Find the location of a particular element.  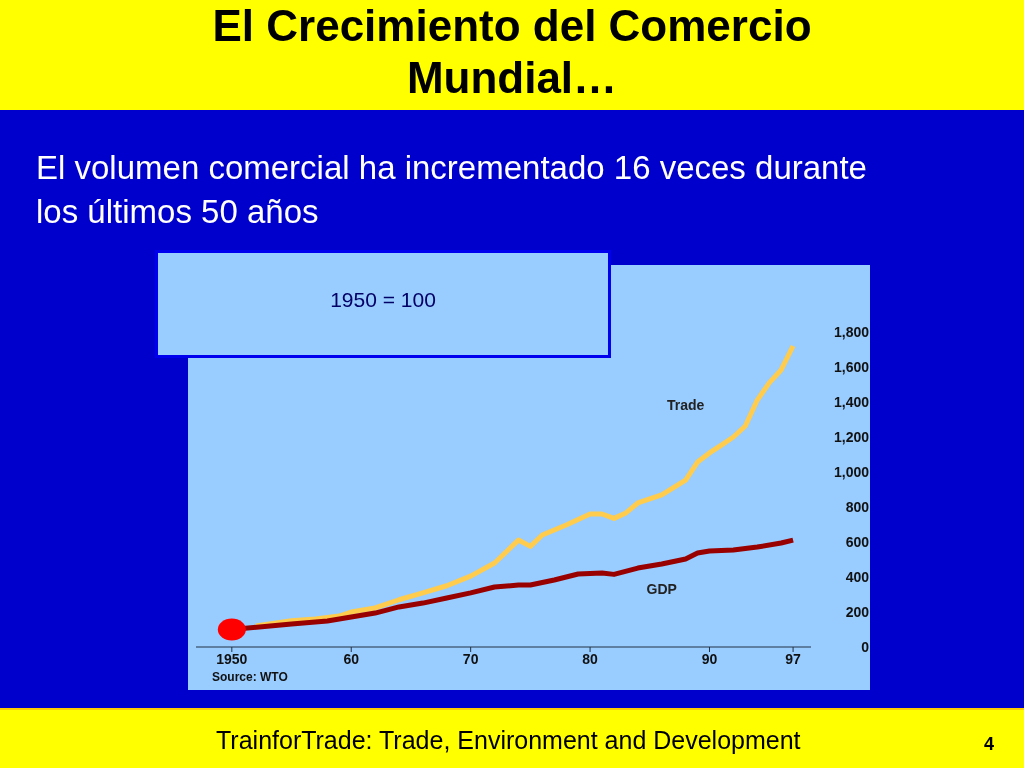

source-note: Source: WTO is located at coordinates (250, 677).